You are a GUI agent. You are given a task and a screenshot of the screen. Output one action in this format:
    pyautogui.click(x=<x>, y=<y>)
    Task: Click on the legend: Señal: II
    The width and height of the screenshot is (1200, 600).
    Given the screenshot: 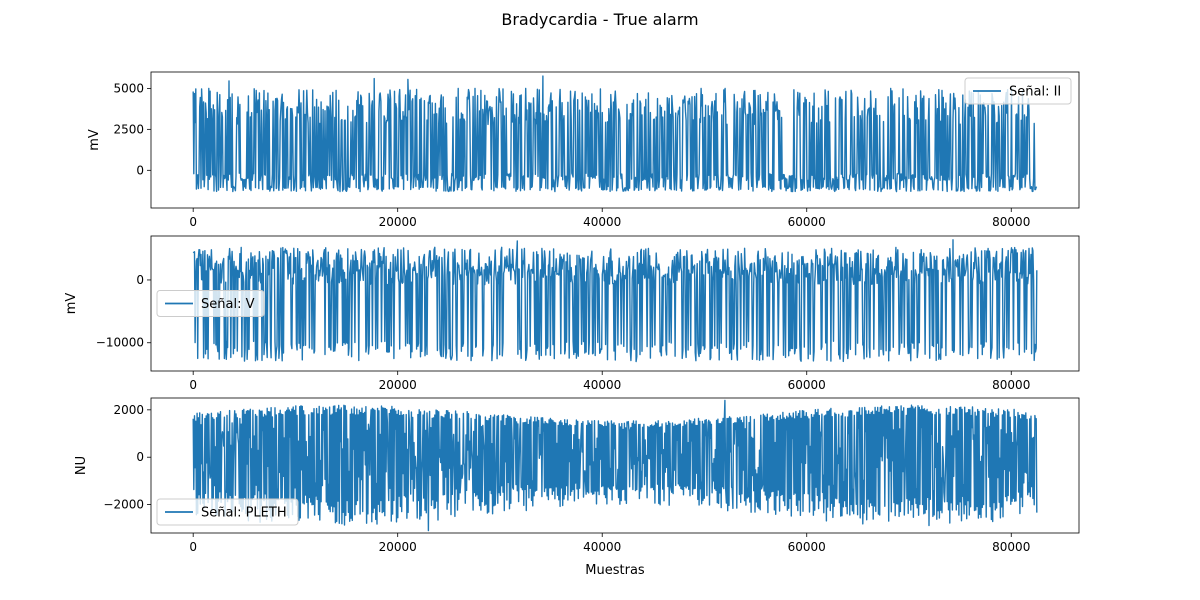 What is the action you would take?
    pyautogui.click(x=1018, y=91)
    